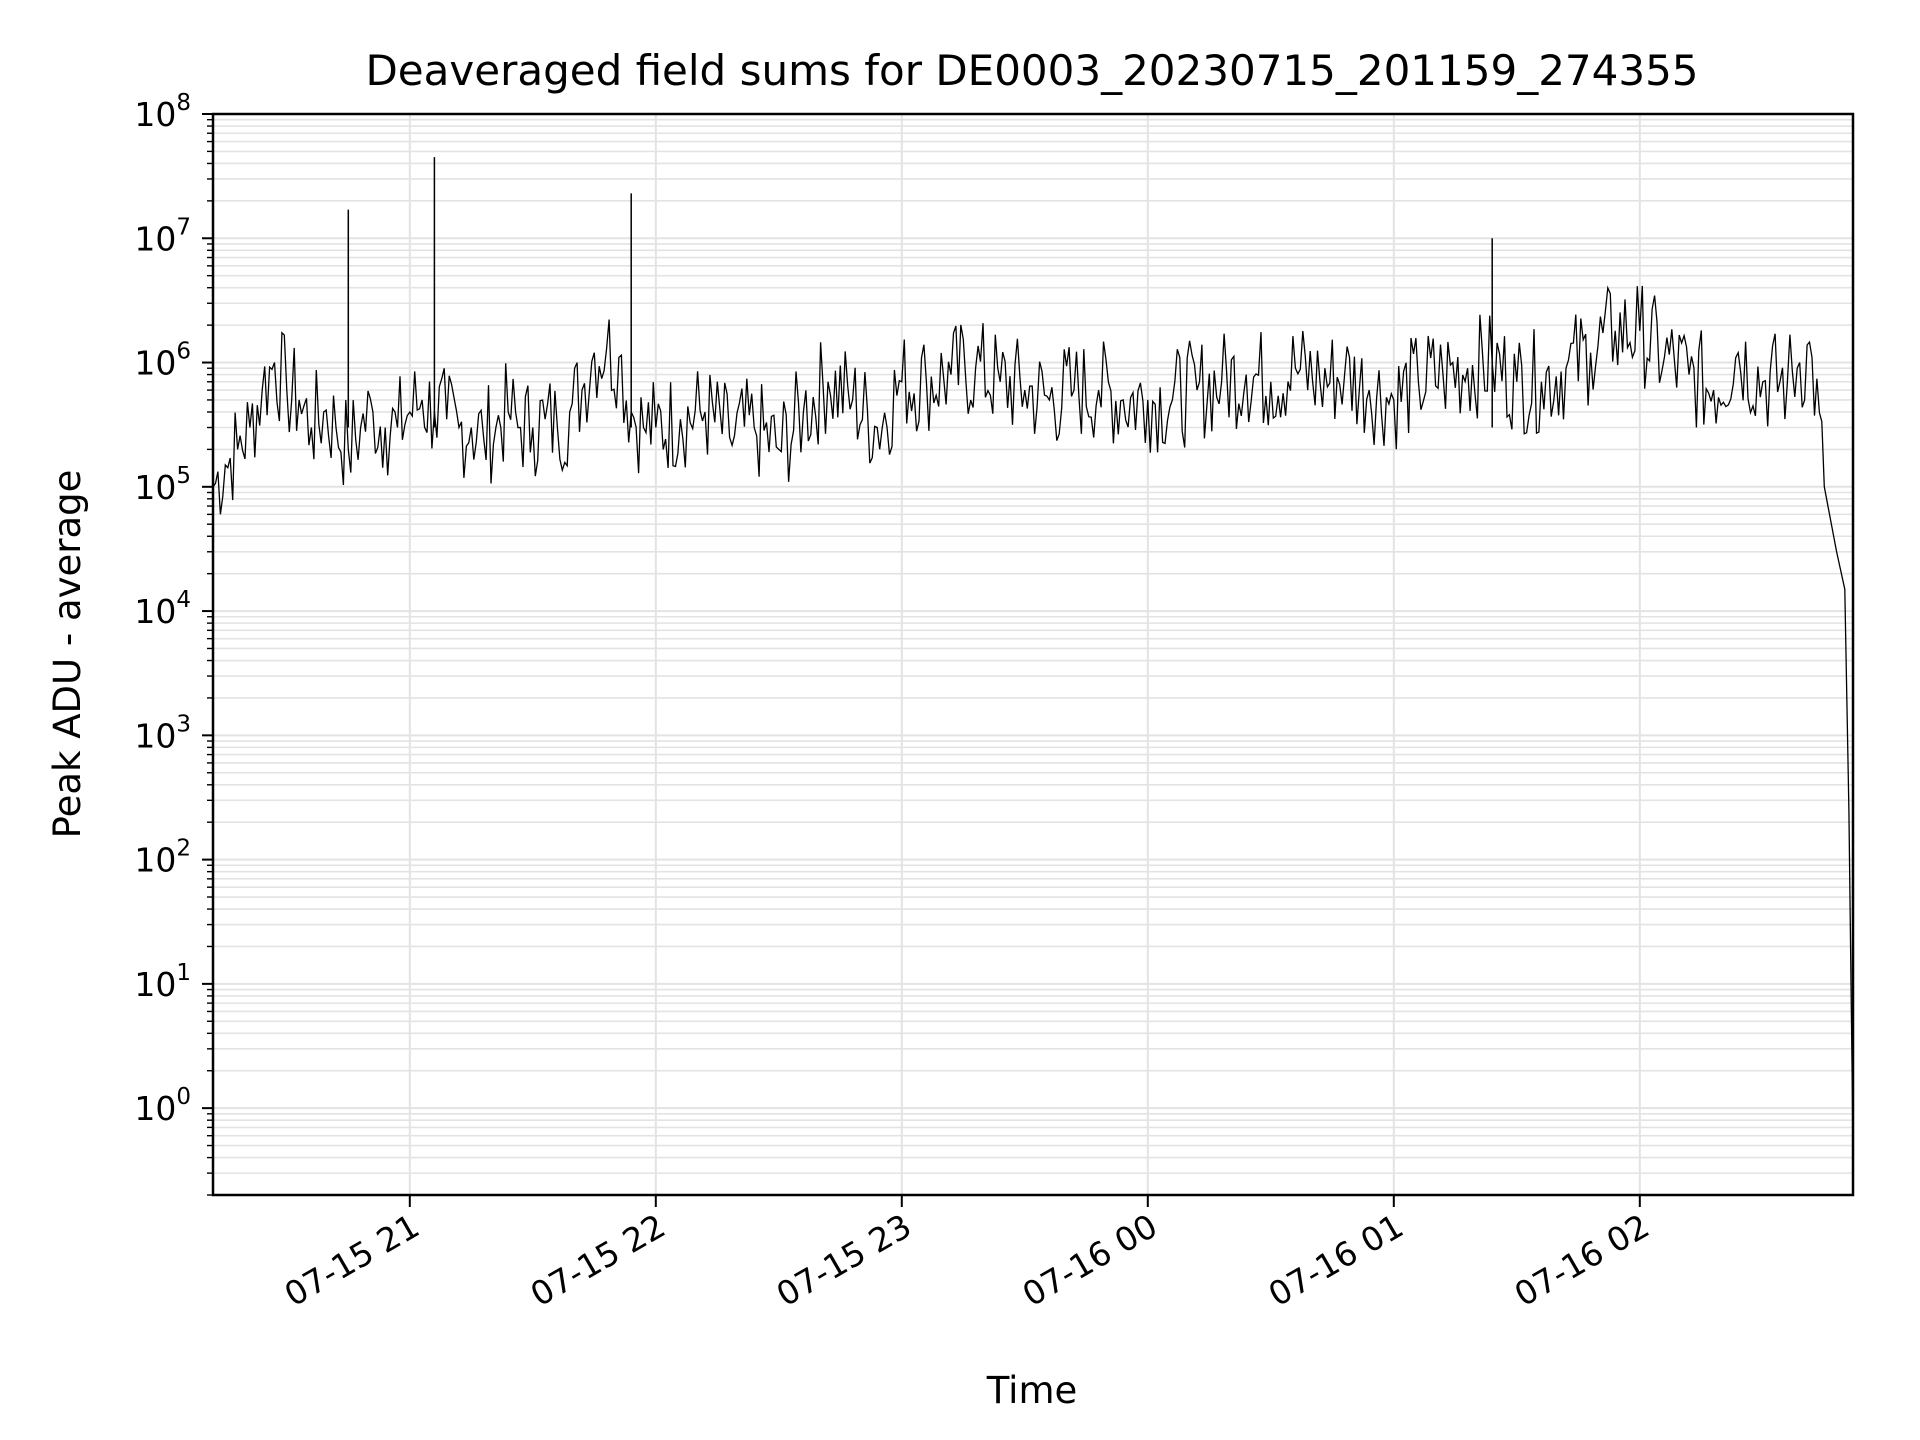  What do you see at coordinates (598, 1260) in the screenshot?
I see `x-tick-label: 07-15 22` at bounding box center [598, 1260].